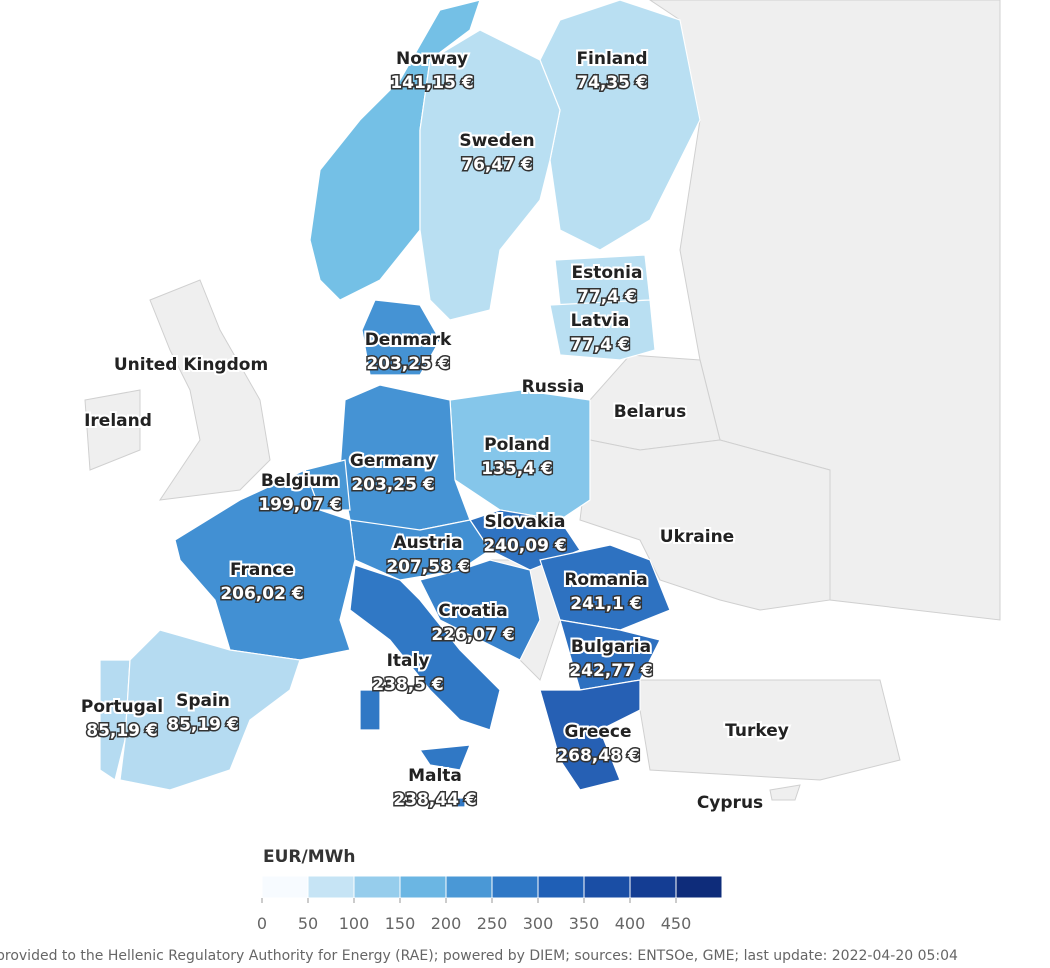  I want to click on country-name: Norway, so click(432, 59).